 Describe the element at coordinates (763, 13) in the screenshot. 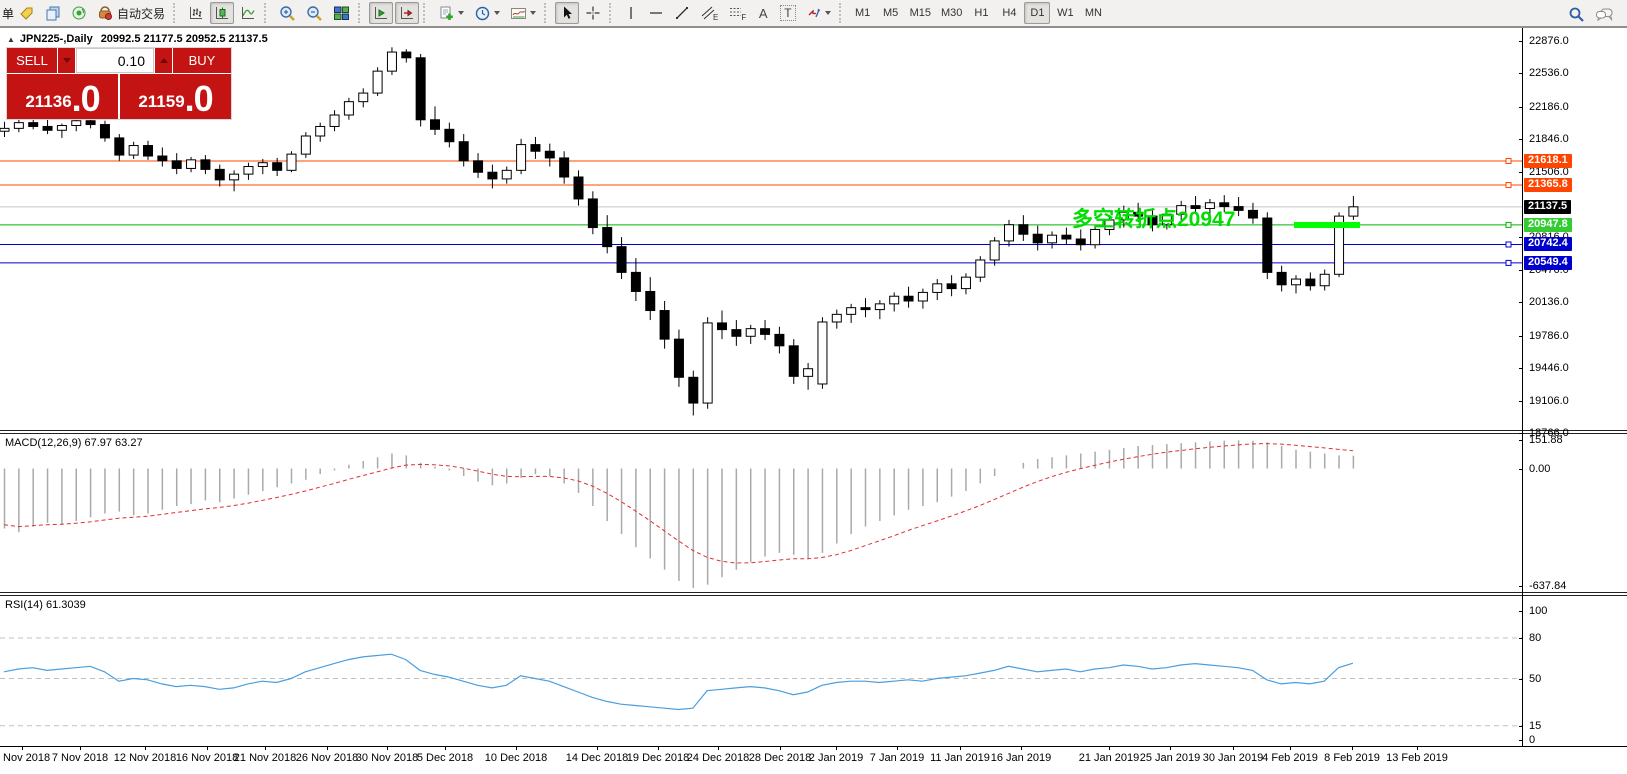

I see `text-button: A` at that location.